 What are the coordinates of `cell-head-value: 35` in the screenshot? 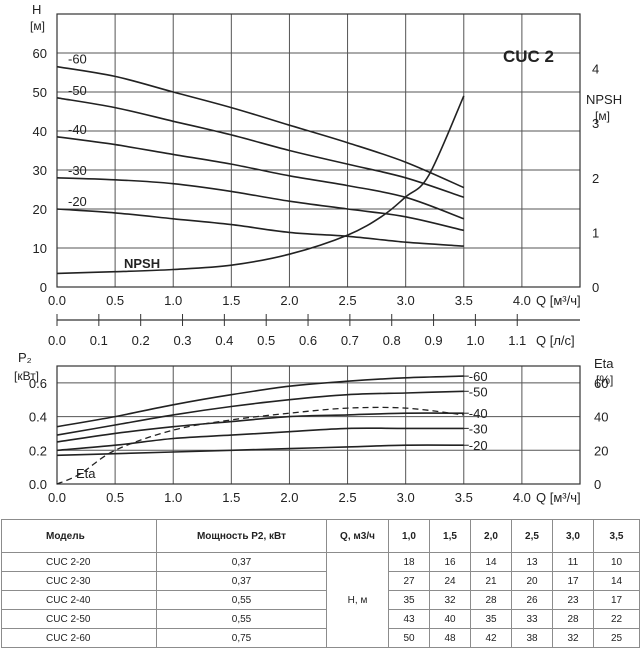 It's located at (409, 600).